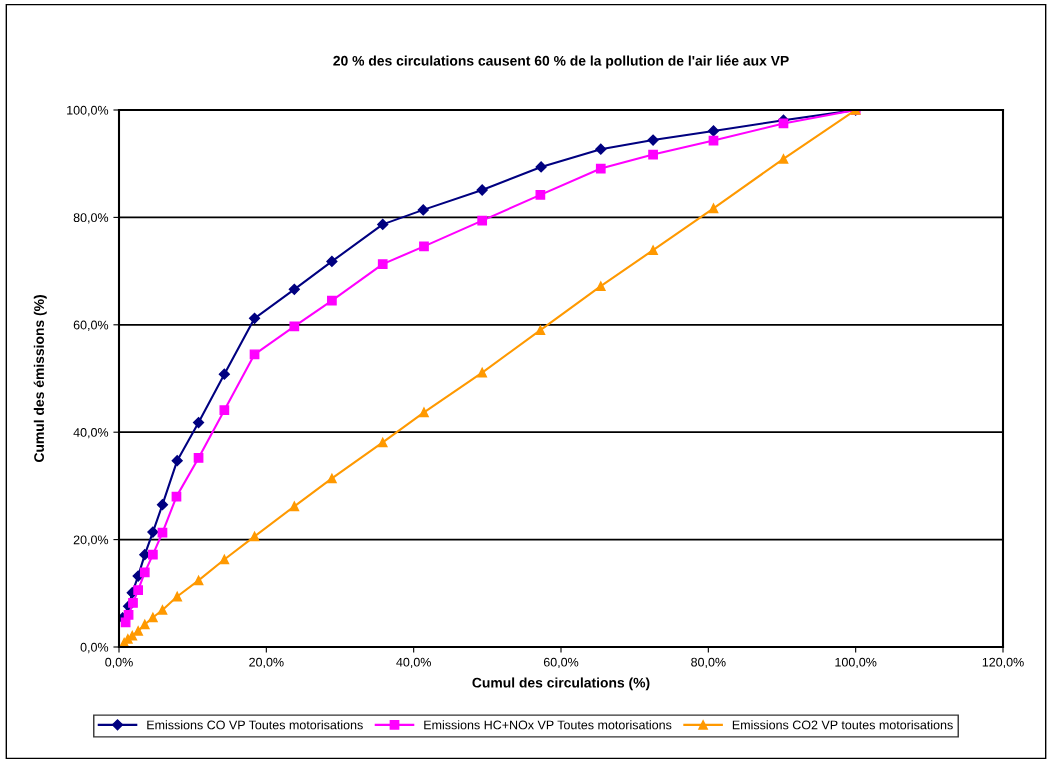 This screenshot has width=1052, height=763. I want to click on x-tick-label: 120,0%, so click(1003, 663).